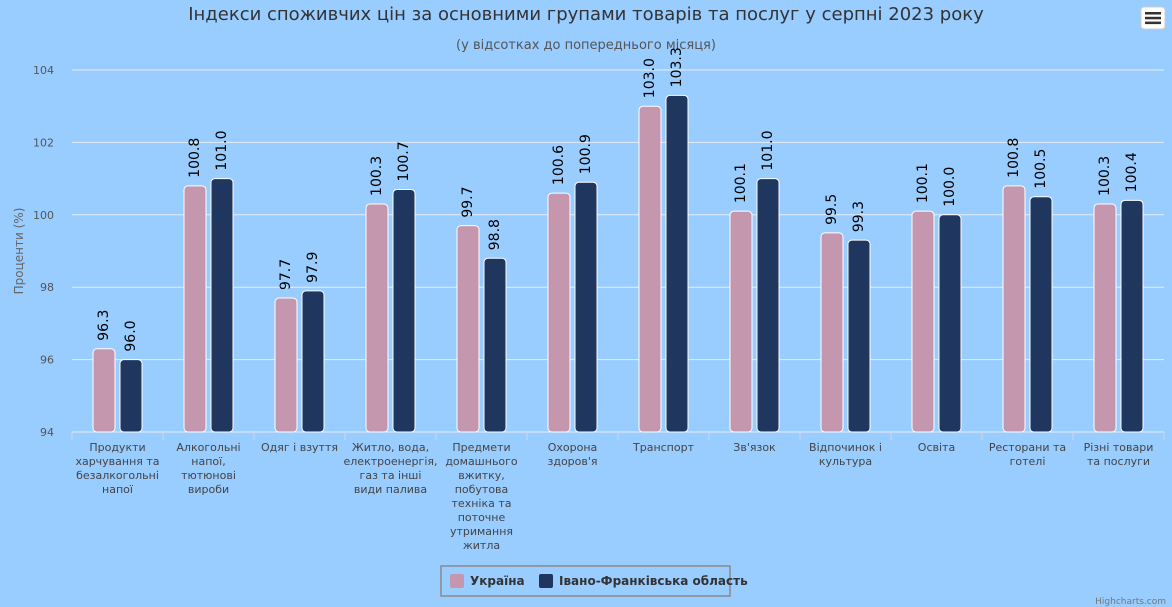 The width and height of the screenshot is (1172, 607). I want to click on x-tick-label-line: Житло, вода,, so click(390, 447).